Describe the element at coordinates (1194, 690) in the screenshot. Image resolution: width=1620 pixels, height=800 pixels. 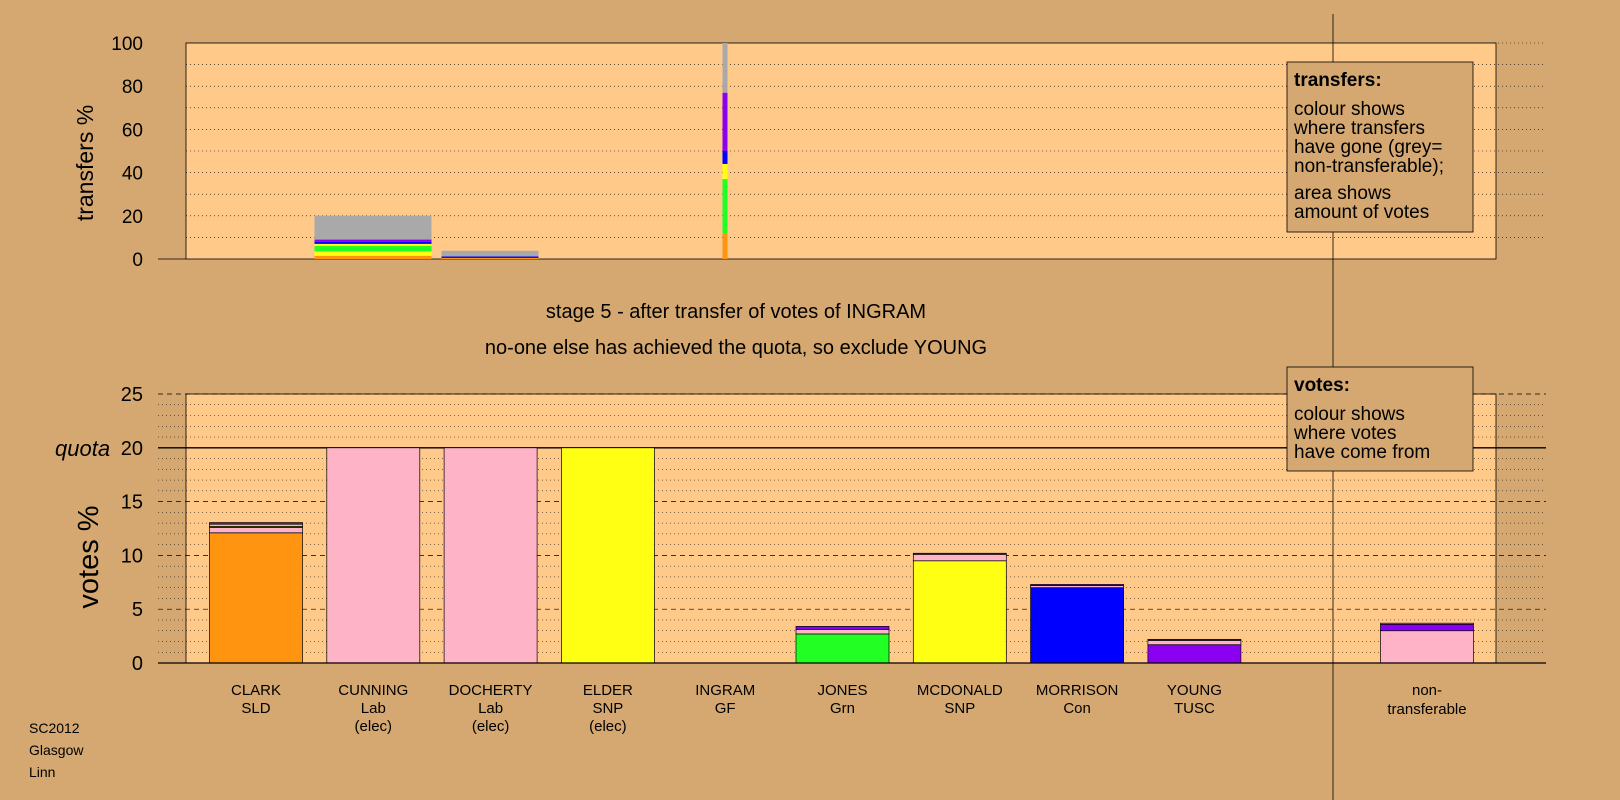
I see `category-label-young: YOUNG` at that location.